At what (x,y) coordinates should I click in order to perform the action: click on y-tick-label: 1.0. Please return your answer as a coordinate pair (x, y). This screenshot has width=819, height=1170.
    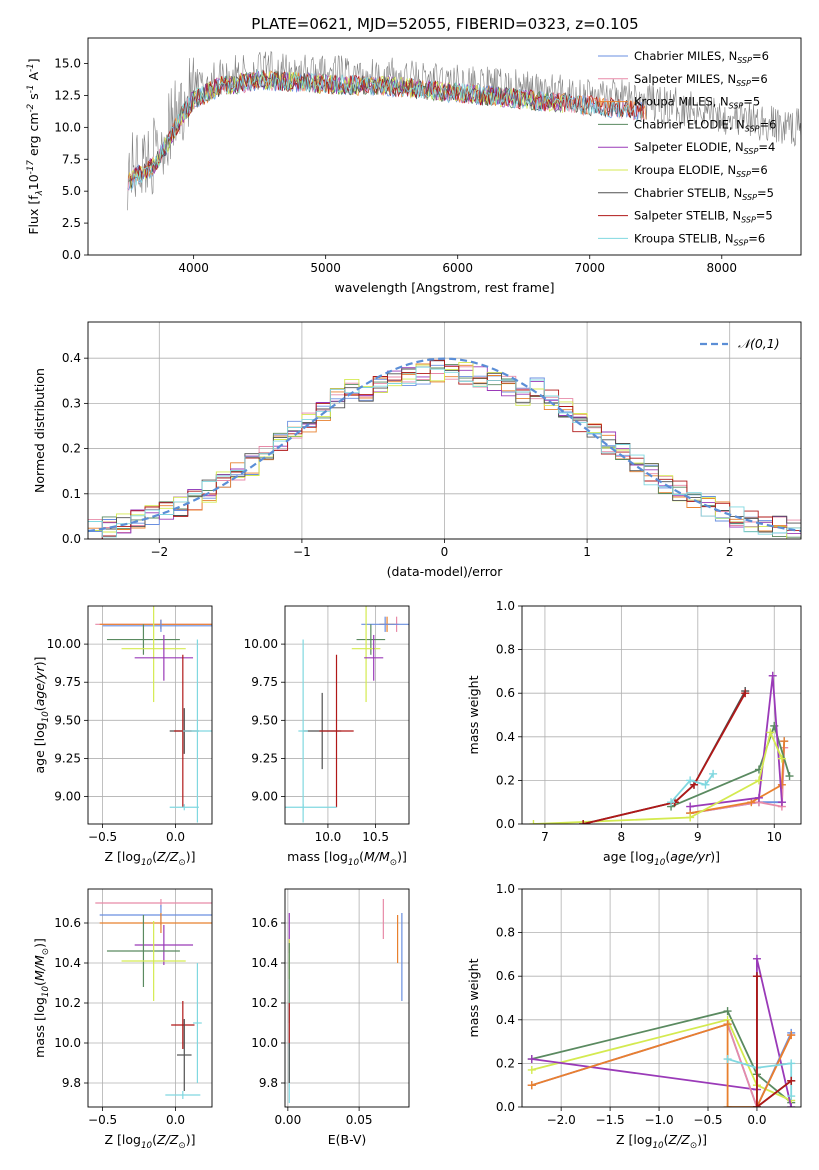
    Looking at the image, I should click on (505, 889).